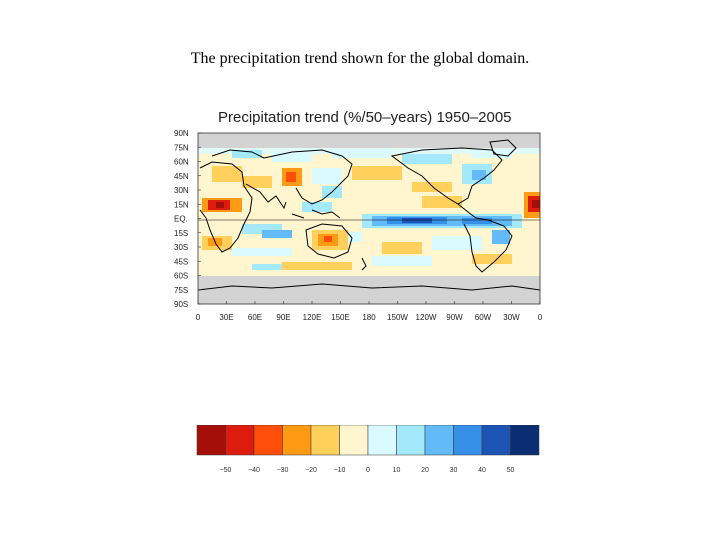  What do you see at coordinates (181, 147) in the screenshot?
I see `lat-tick-label: 75N` at bounding box center [181, 147].